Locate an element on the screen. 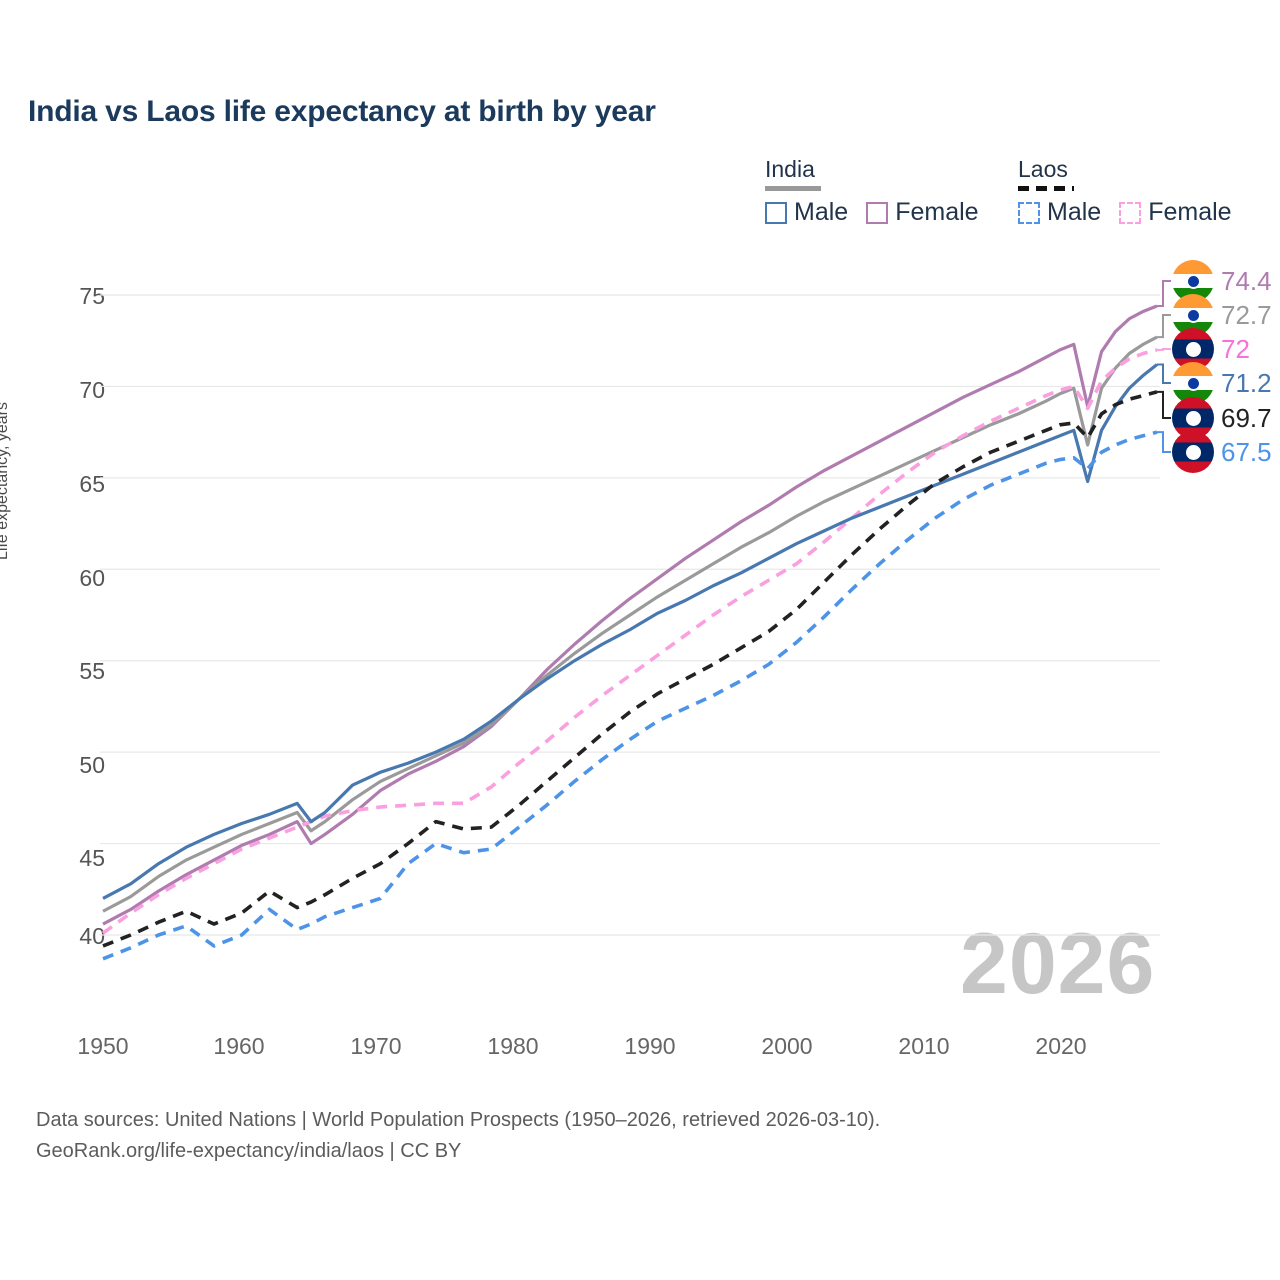 The width and height of the screenshot is (1280, 1280). legend-group-laos: Laos is located at coordinates (1046, 174).